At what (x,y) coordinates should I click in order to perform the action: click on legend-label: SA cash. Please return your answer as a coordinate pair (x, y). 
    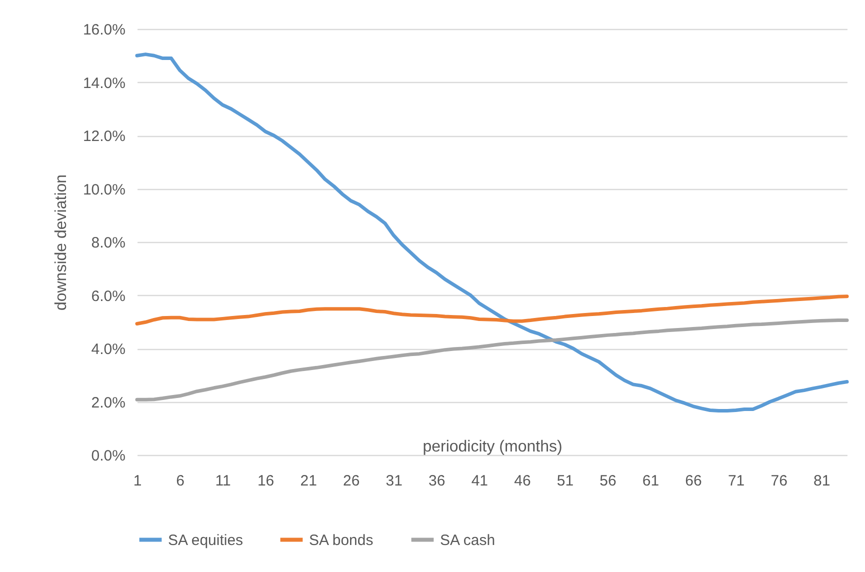
    Looking at the image, I should click on (468, 540).